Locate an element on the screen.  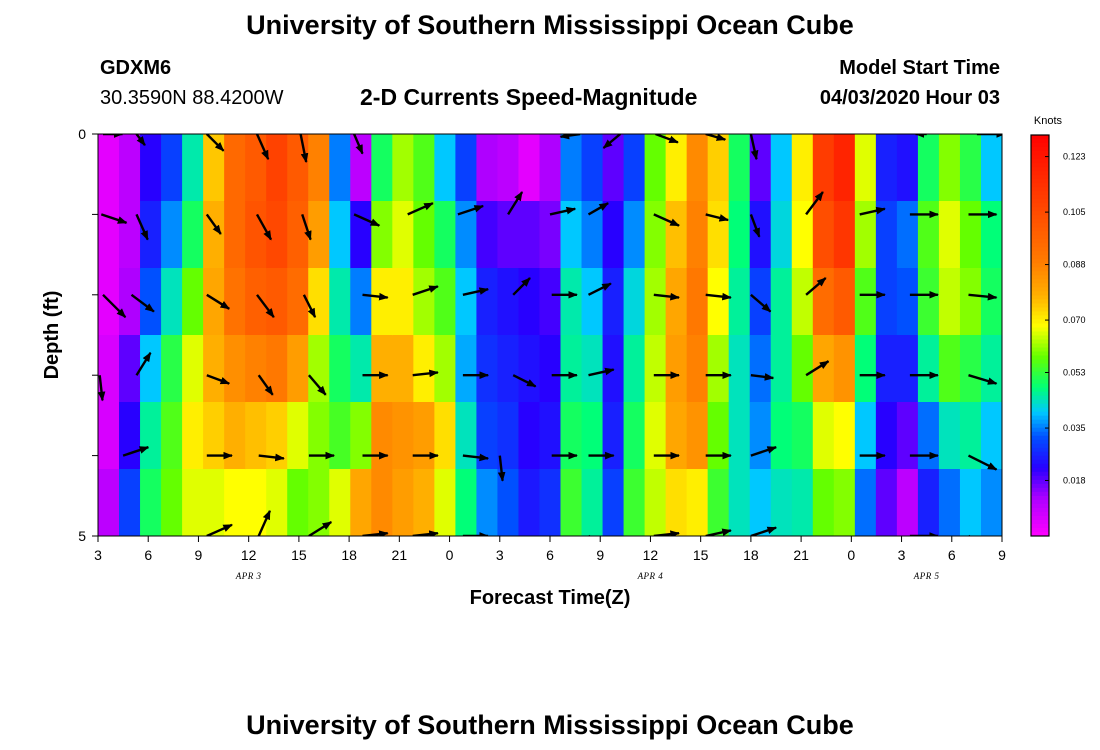
colorbar-tick-label: 0.088 is located at coordinates (1074, 265).